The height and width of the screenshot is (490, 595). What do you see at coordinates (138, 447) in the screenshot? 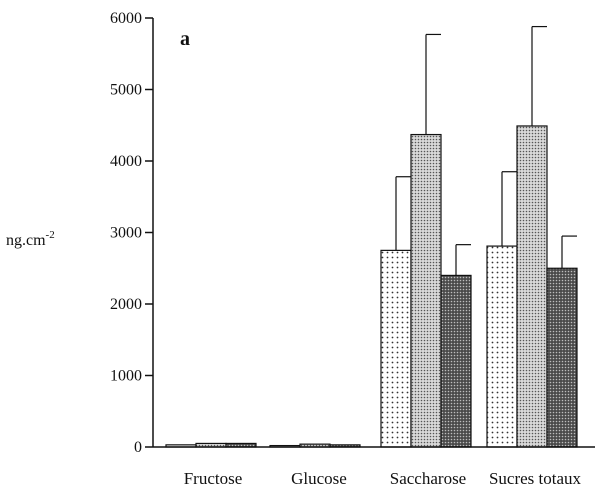
I see `y-tick-label-0: 0` at bounding box center [138, 447].